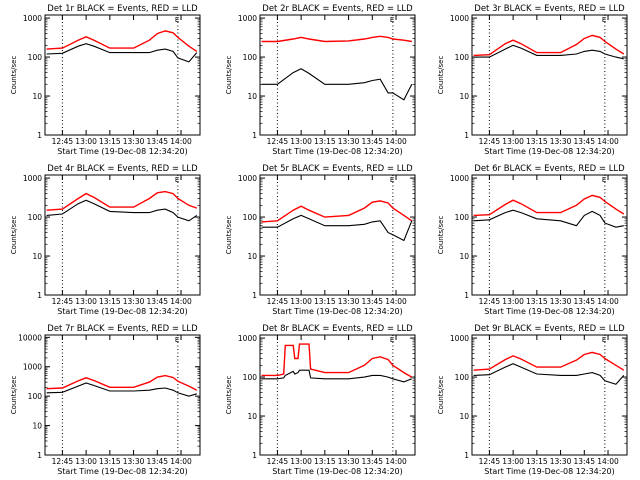  Describe the element at coordinates (122, 329) in the screenshot. I see `chart-title: Det 7r BLACK = Events, RED = LLD` at that location.